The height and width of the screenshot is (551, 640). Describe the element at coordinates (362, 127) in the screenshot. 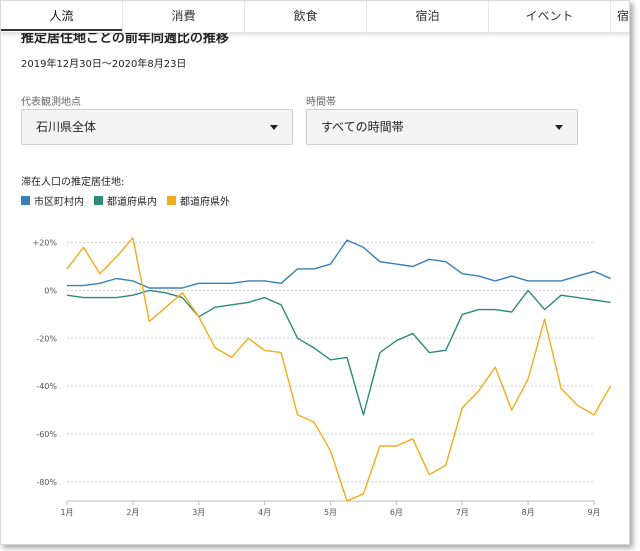

I see `time-select-value: すべての時間帯` at that location.